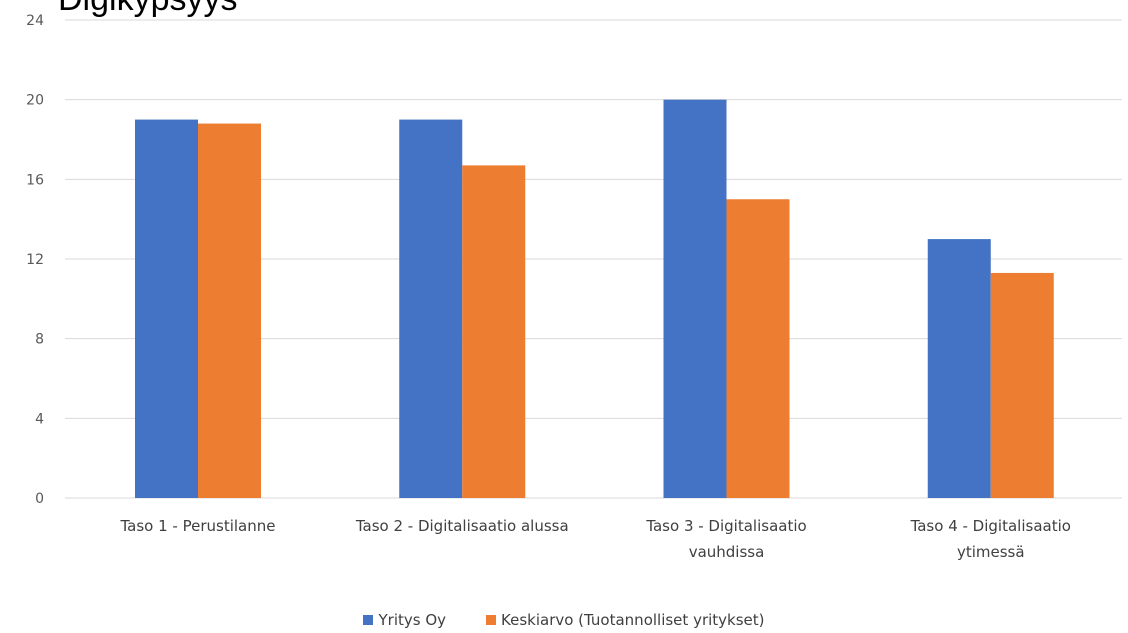 This screenshot has height=633, width=1128. Describe the element at coordinates (166, 308) in the screenshot. I see `bar-s0-c0` at that location.